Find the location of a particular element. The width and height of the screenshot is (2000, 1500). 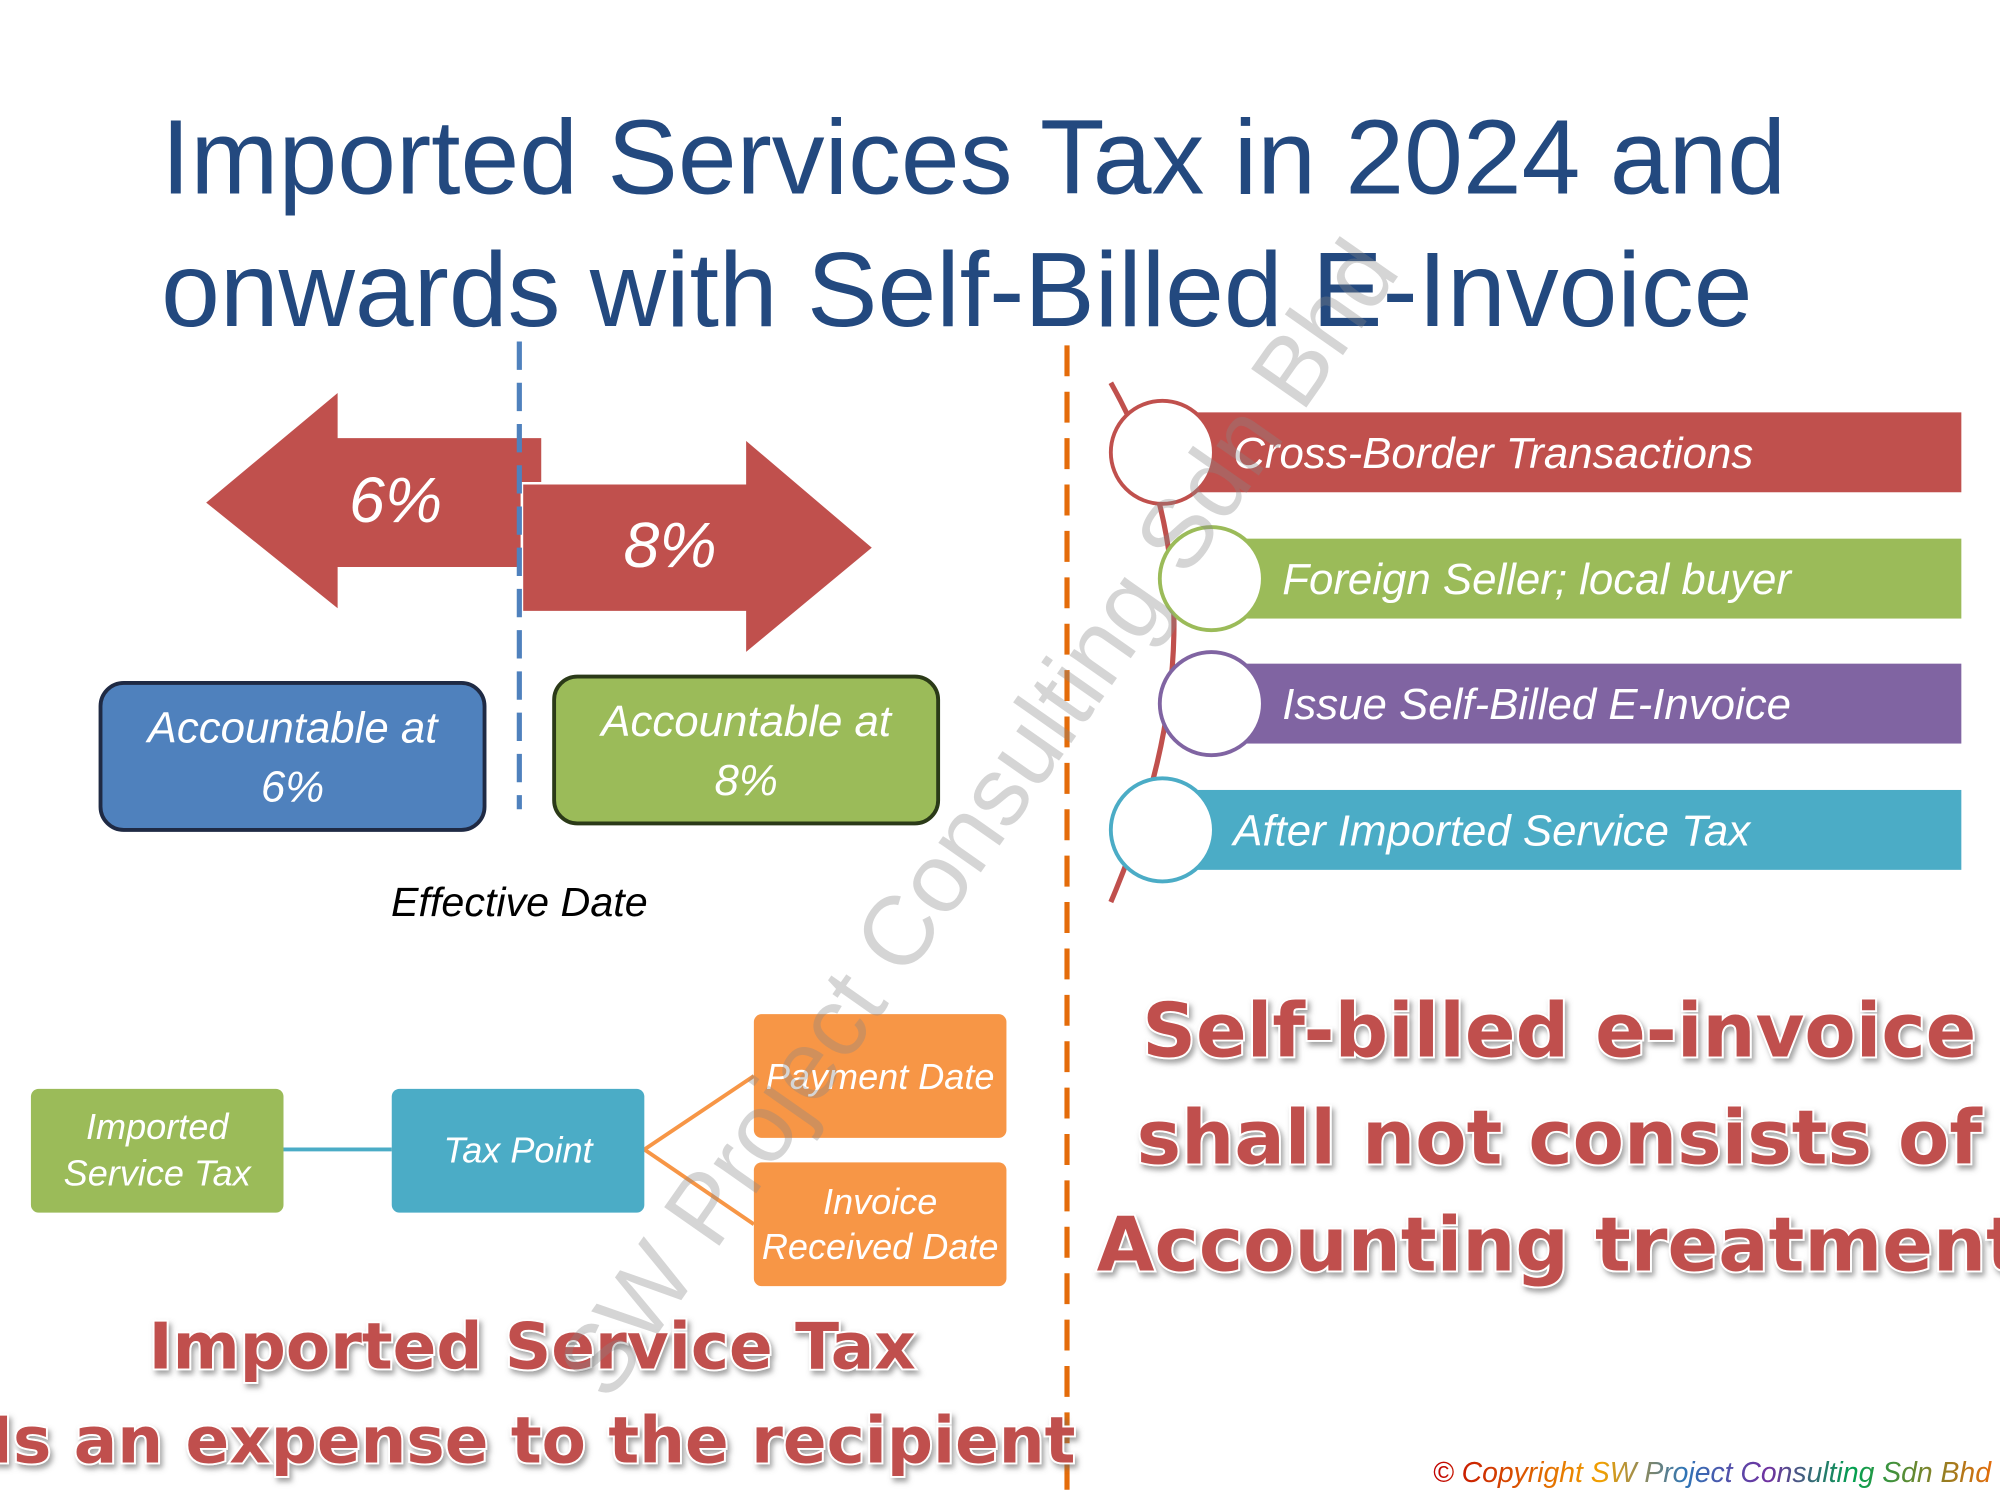

arrow-right is located at coordinates (698, 546).